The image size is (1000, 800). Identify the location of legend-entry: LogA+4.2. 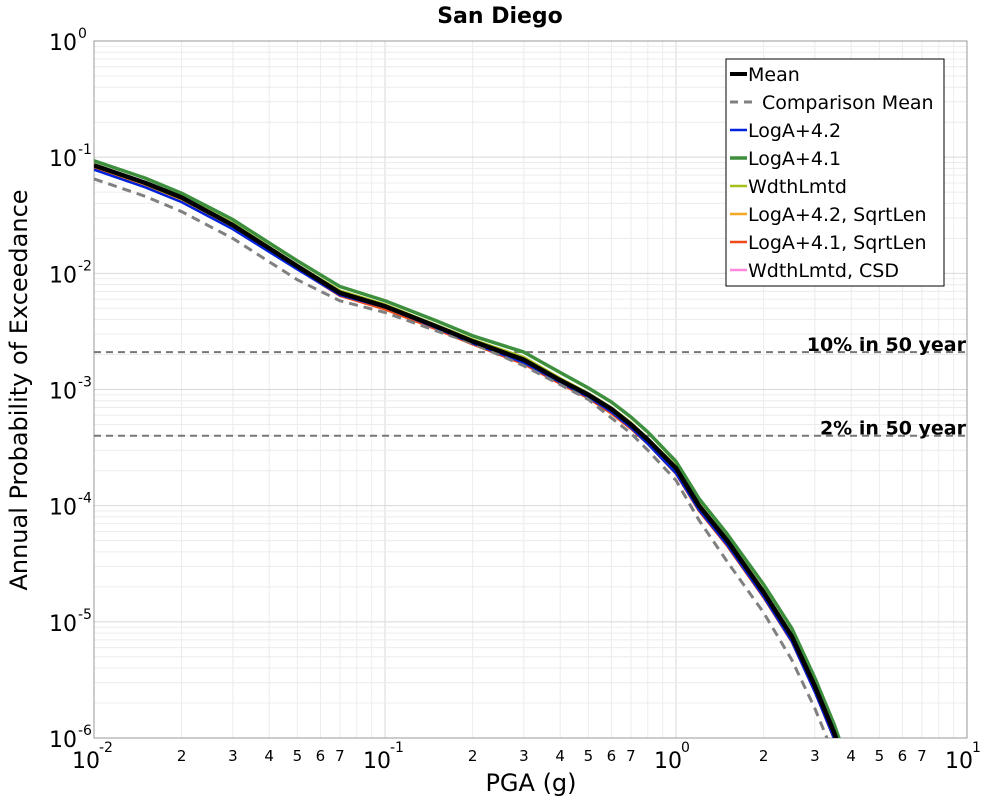
(785, 131).